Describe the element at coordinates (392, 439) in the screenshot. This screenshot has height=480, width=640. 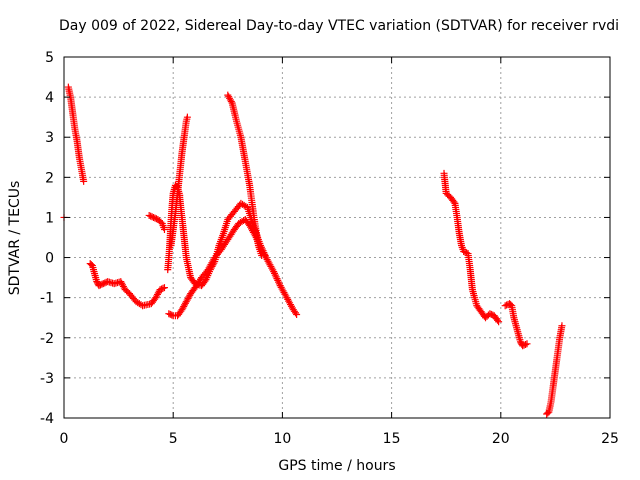
I see `x-tick-label: 15` at that location.